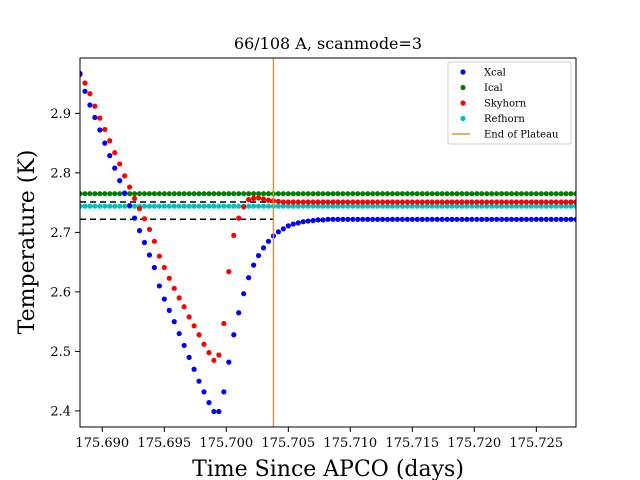 This screenshot has height=480, width=640. I want to click on y-tick-label: 2.7, so click(60, 233).